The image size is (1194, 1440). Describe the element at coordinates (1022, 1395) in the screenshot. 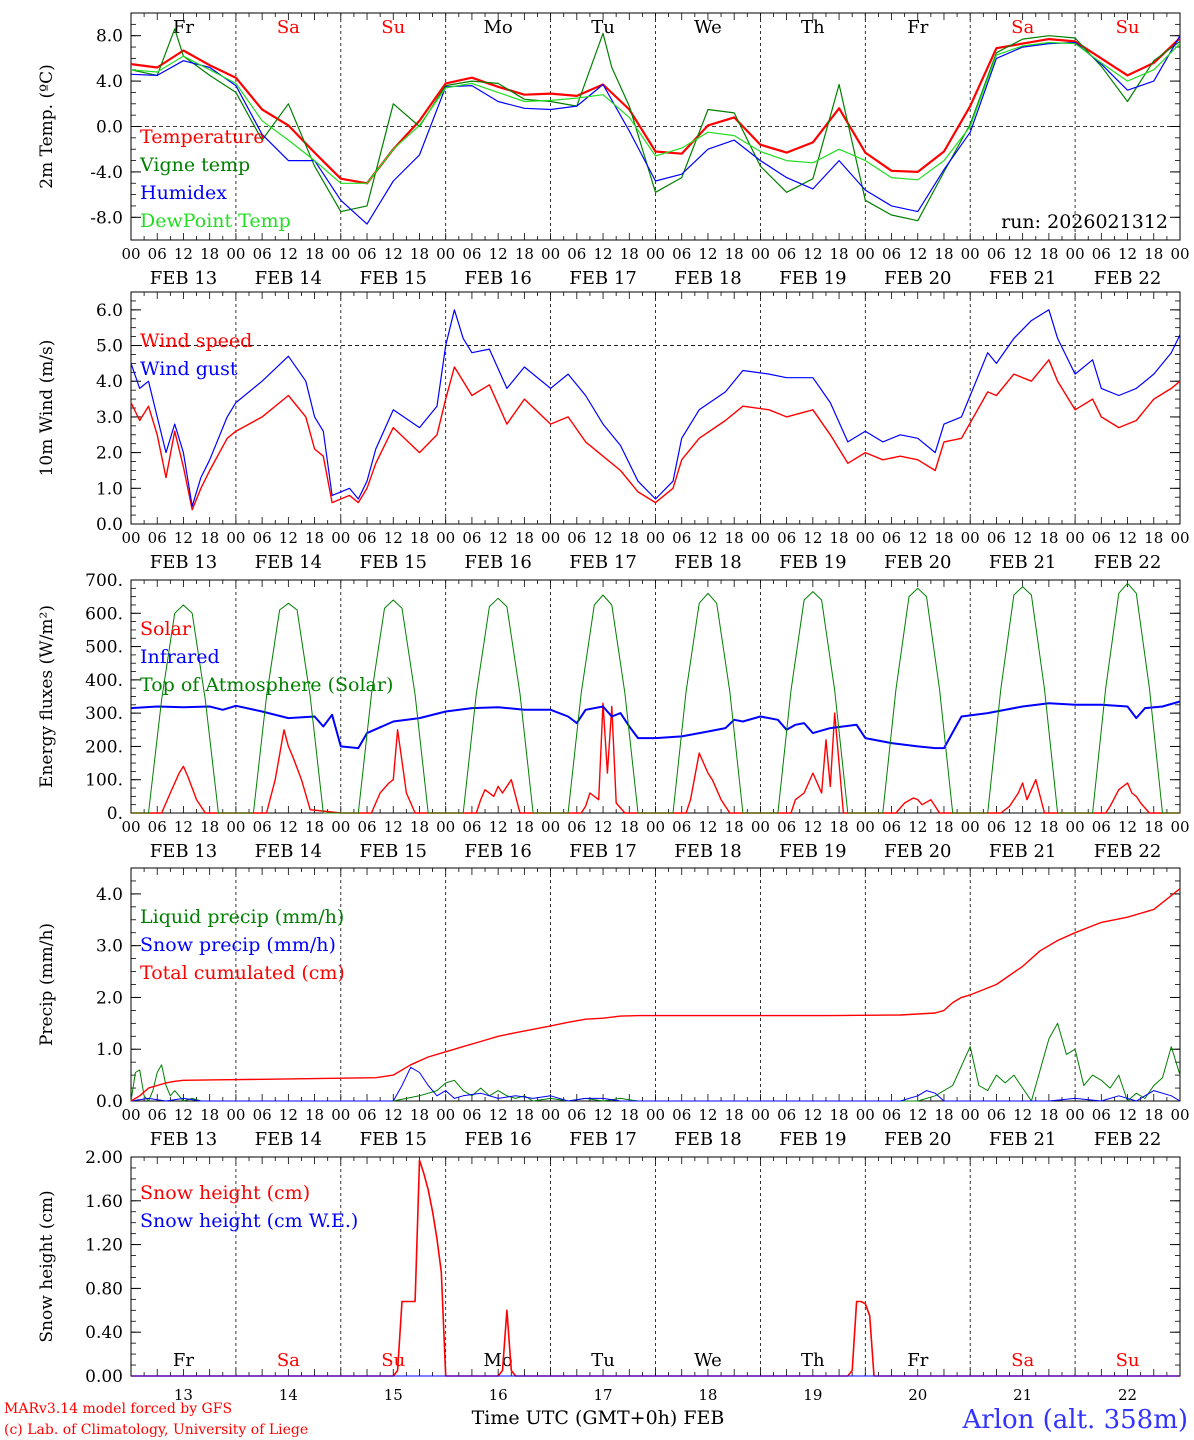

I see `x-day-number: 21` at that location.